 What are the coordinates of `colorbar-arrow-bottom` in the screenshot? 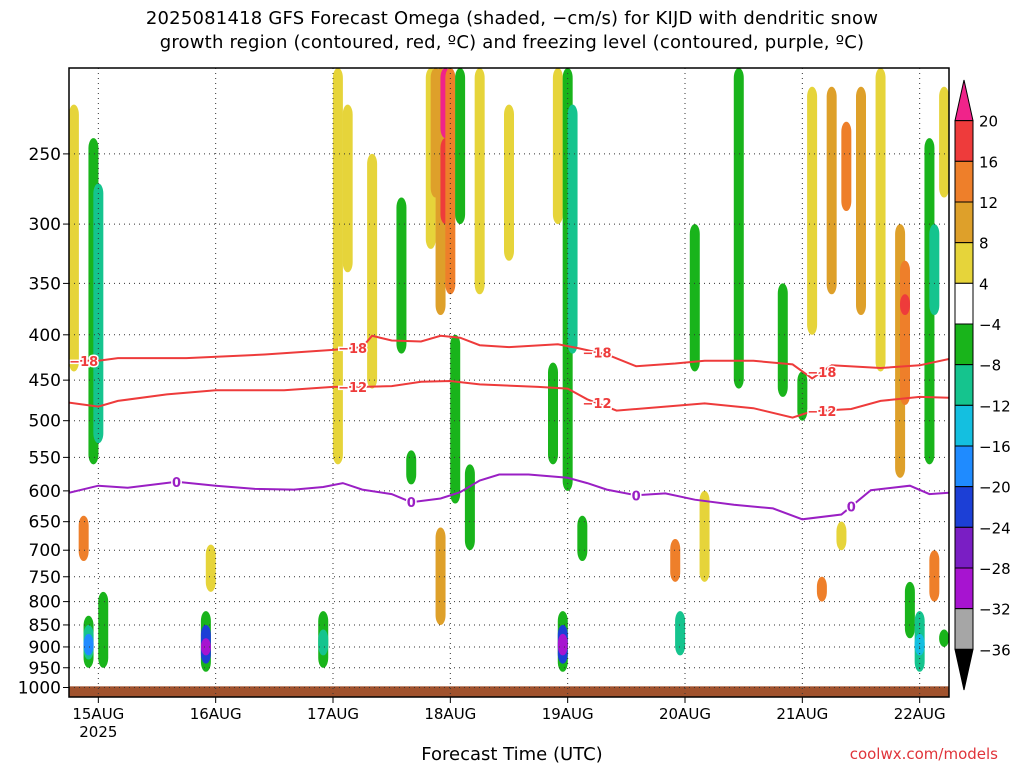 It's located at (964, 669).